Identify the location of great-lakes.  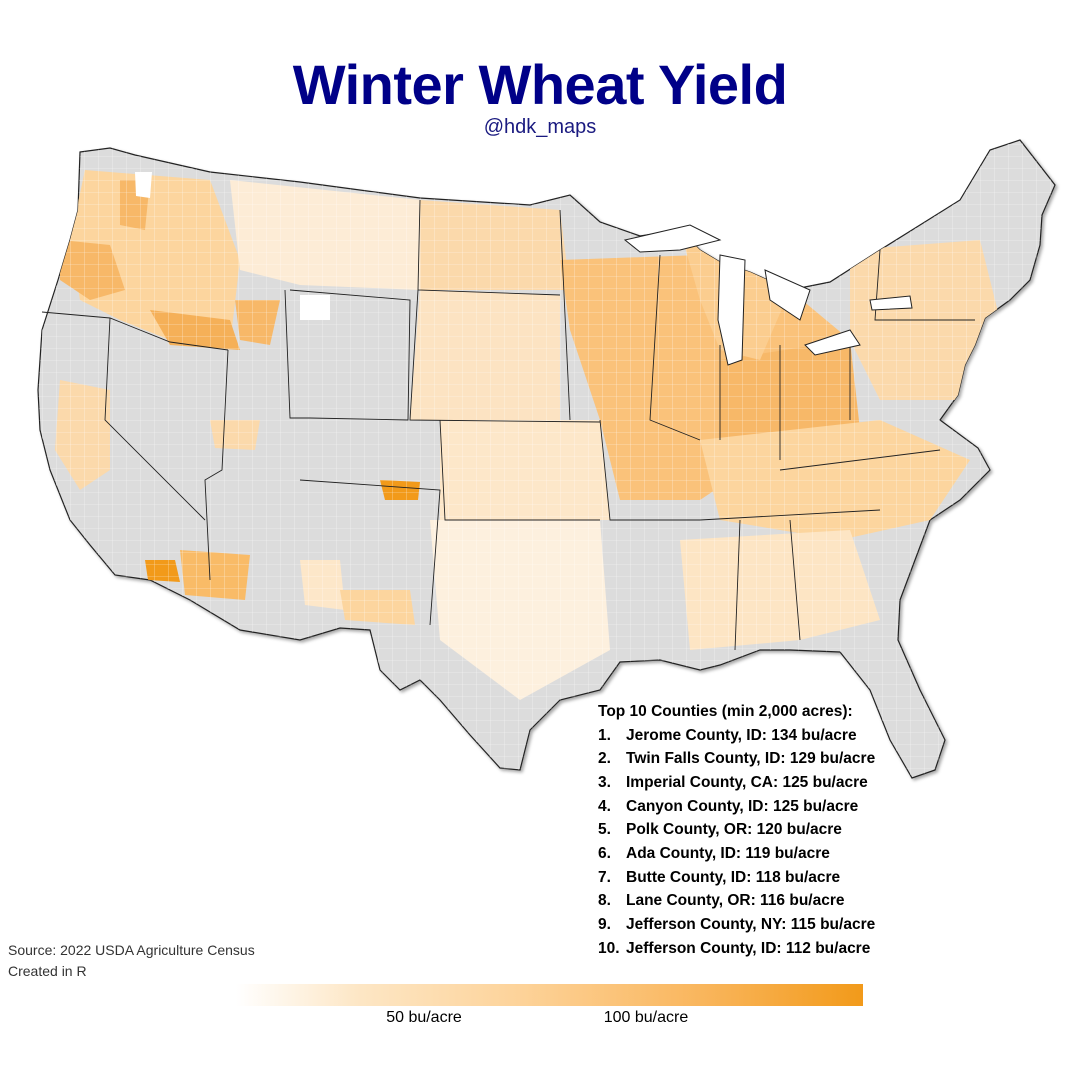
(768, 295).